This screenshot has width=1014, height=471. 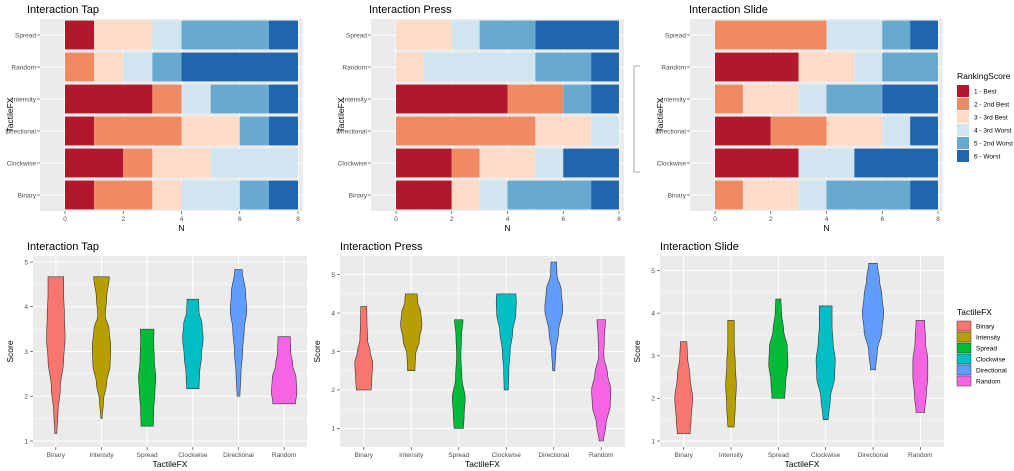 What do you see at coordinates (20, 131) in the screenshot?
I see `y-tick-label: Directional` at bounding box center [20, 131].